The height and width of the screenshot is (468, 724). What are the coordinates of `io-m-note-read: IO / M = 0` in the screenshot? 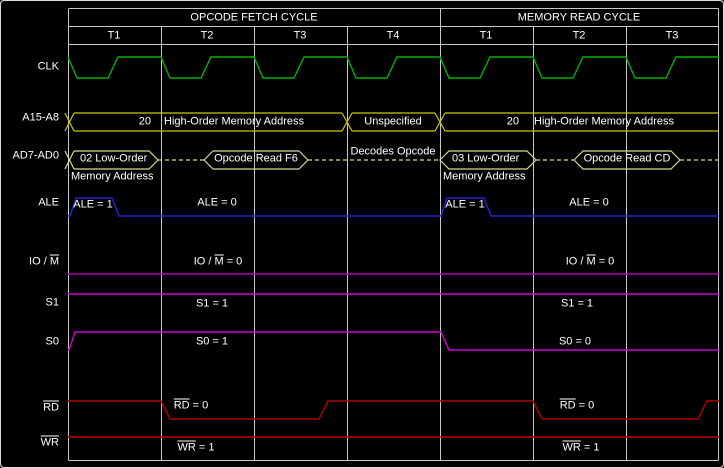 It's located at (590, 261).